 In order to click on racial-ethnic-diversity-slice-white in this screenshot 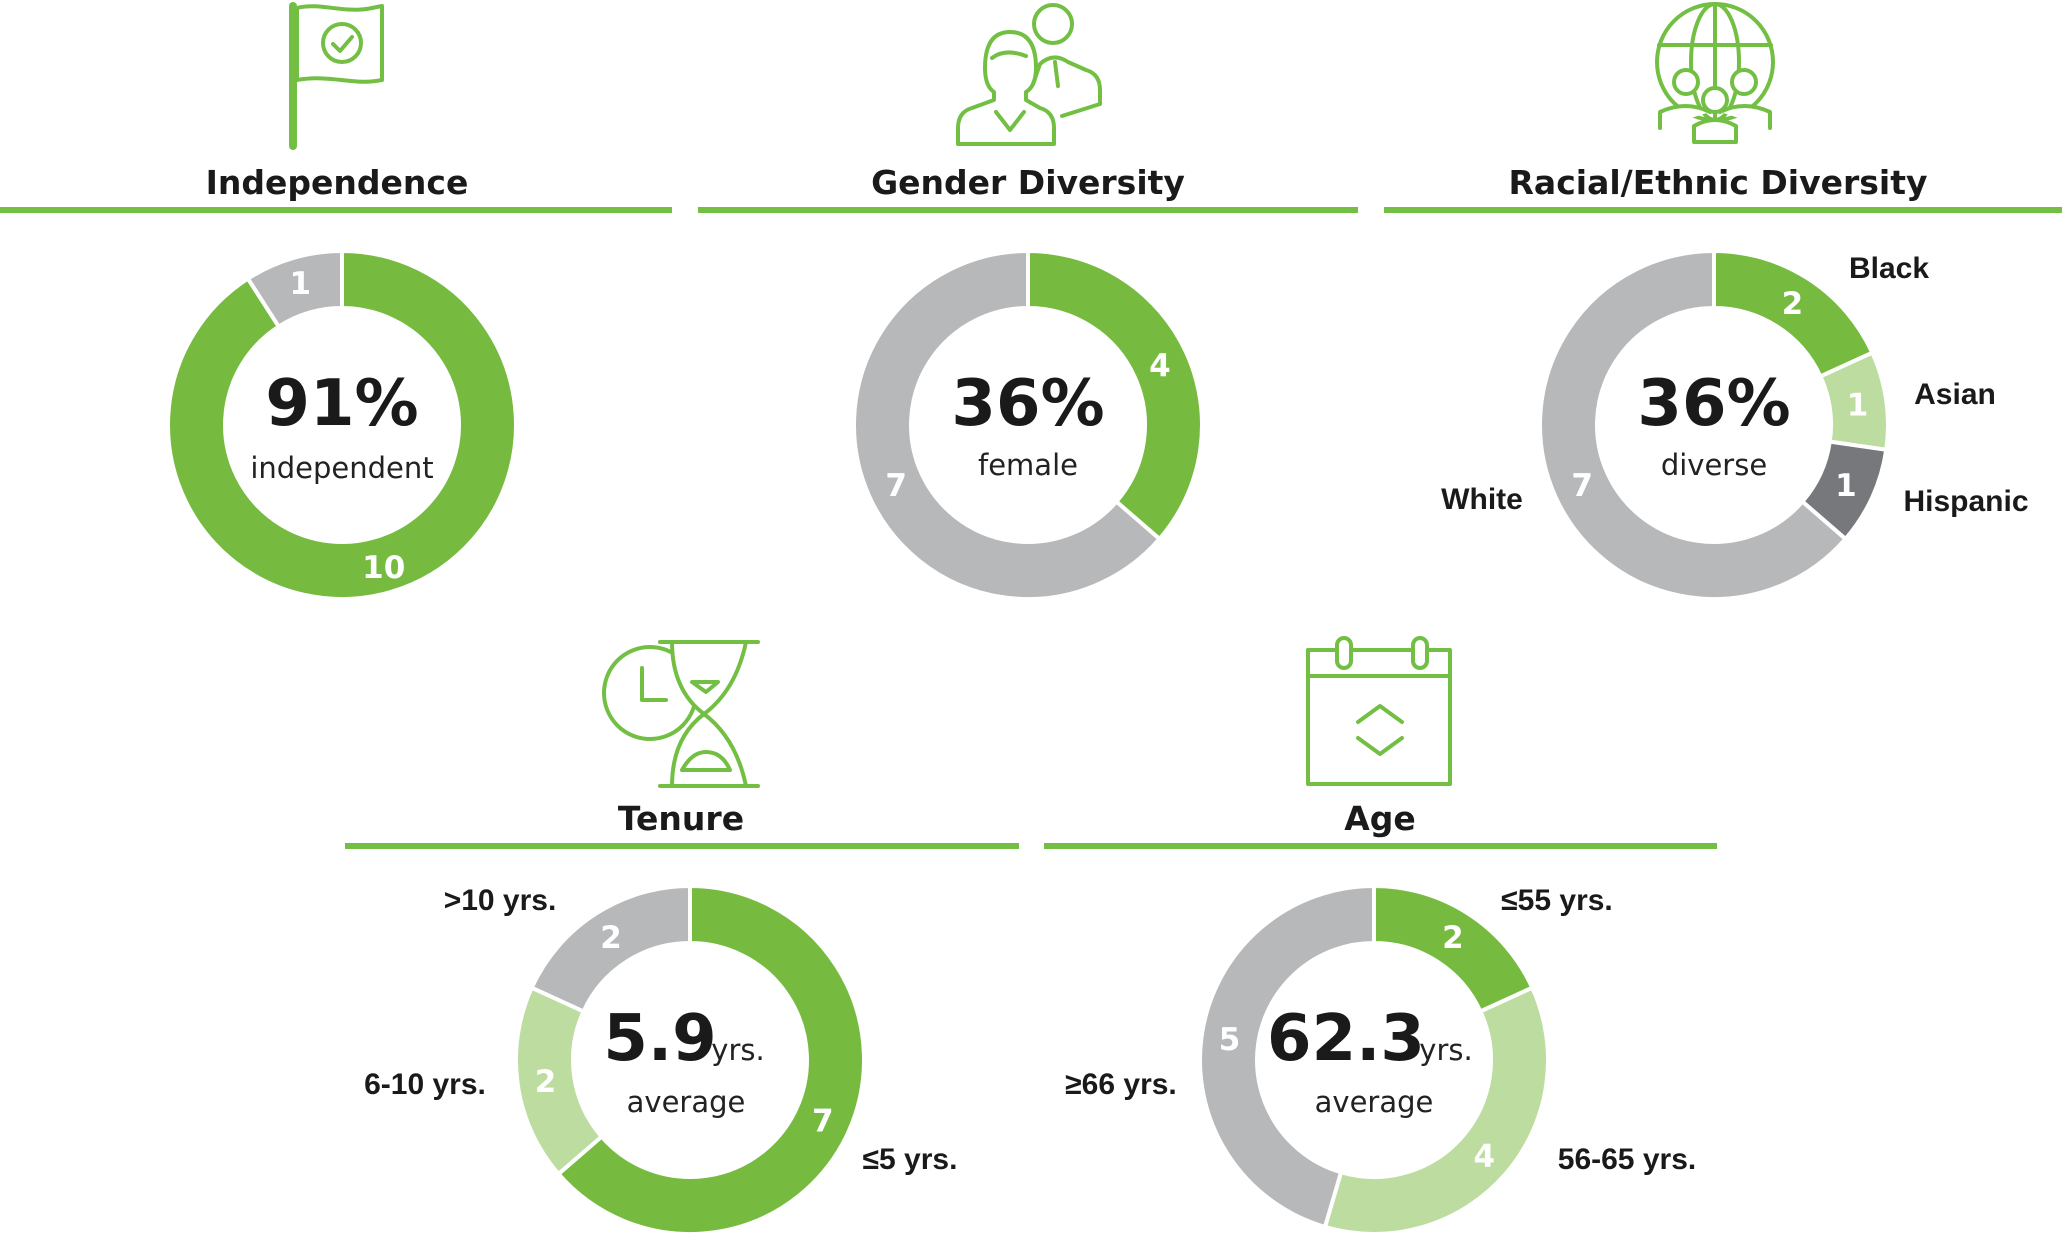, I will do `click(1693, 424)`.